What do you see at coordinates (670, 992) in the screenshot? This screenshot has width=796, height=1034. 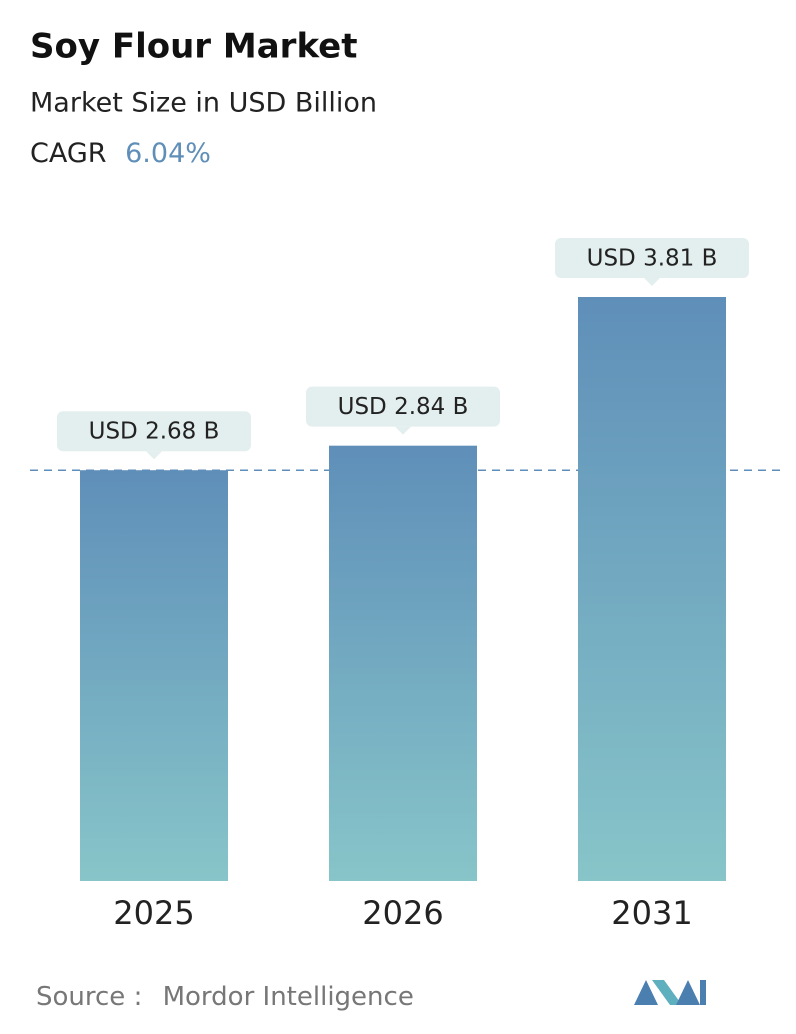 I see `logo` at bounding box center [670, 992].